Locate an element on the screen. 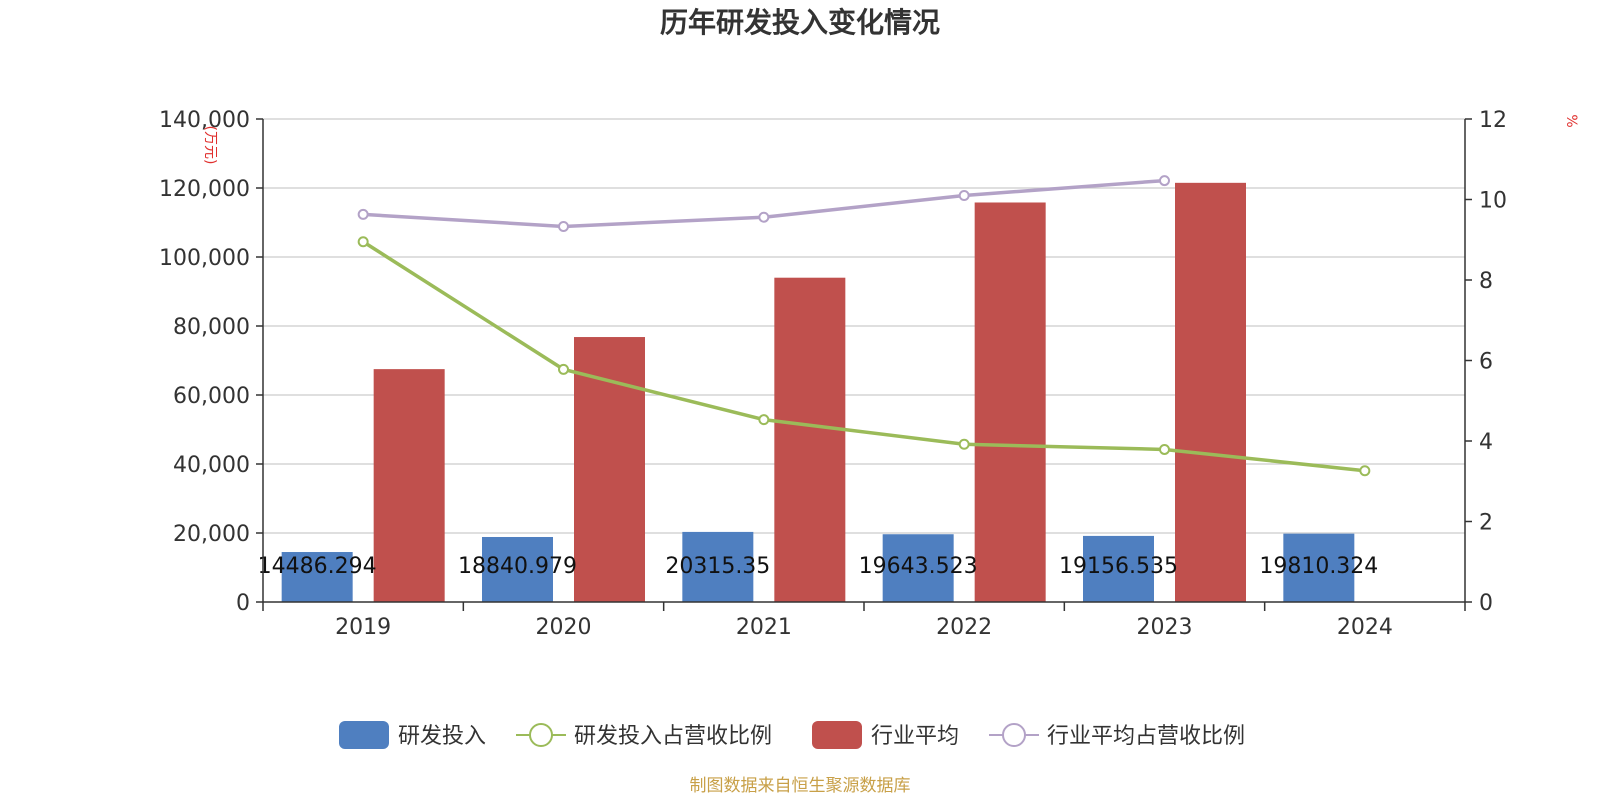 This screenshot has height=800, width=1600. data-label-2021: 20315.35 is located at coordinates (717, 566).